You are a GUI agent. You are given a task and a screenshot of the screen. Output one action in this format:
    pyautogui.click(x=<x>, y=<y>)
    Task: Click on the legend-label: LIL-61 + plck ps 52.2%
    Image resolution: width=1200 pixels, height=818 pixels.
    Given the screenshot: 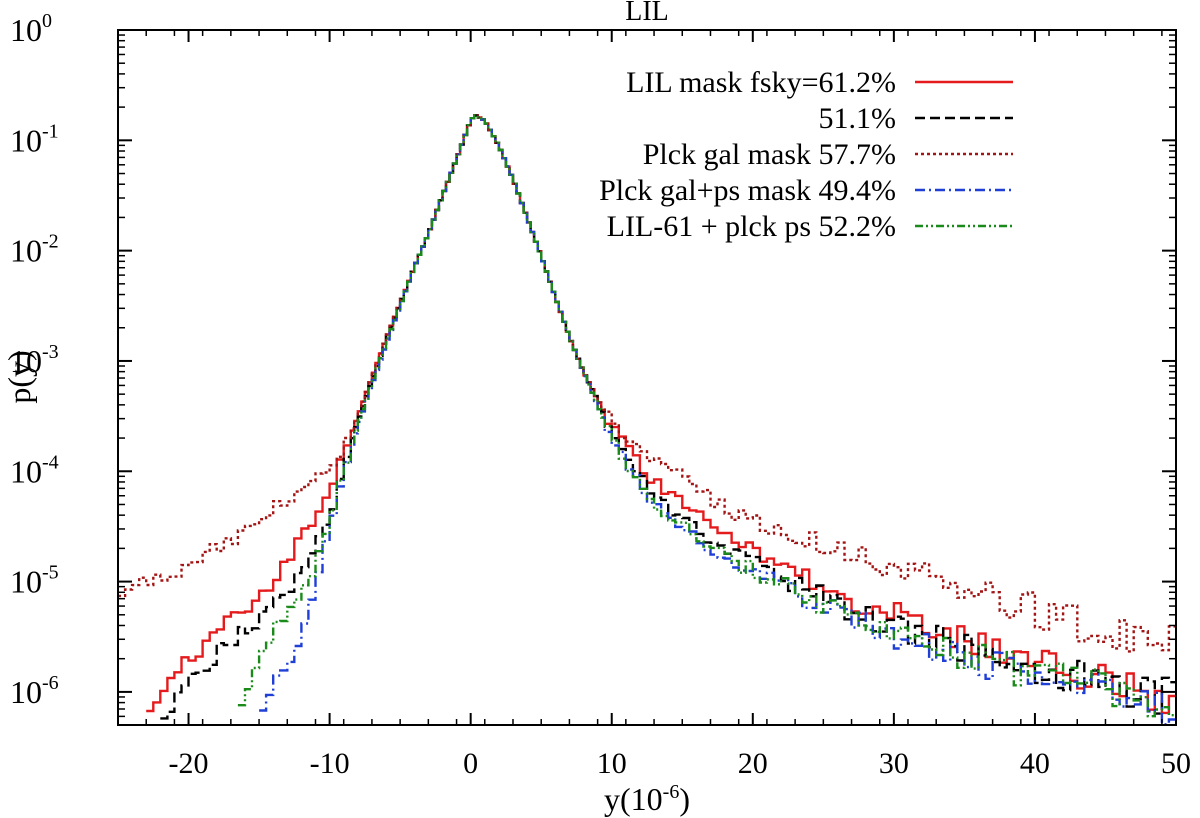 What is the action you would take?
    pyautogui.click(x=751, y=226)
    